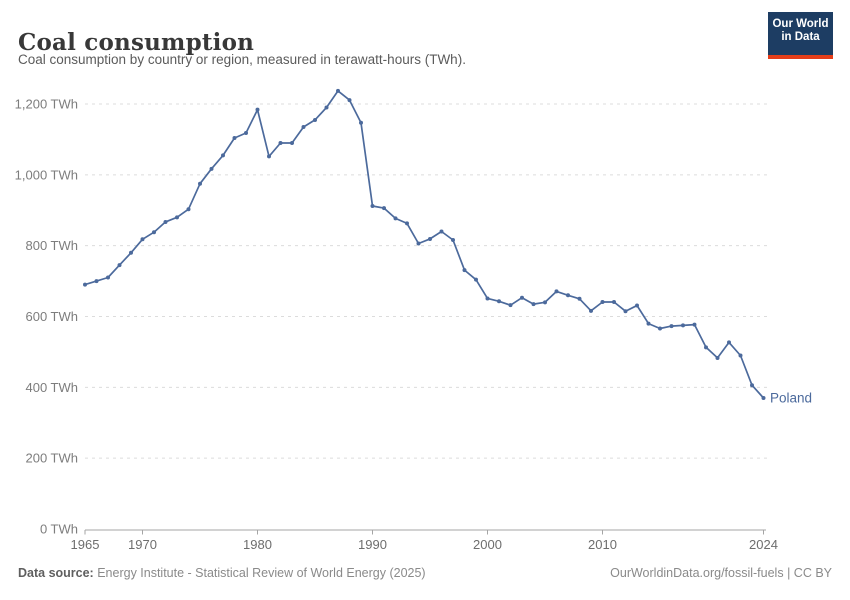 The image size is (850, 600). What do you see at coordinates (812, 573) in the screenshot?
I see `footer-license: CC BY` at bounding box center [812, 573].